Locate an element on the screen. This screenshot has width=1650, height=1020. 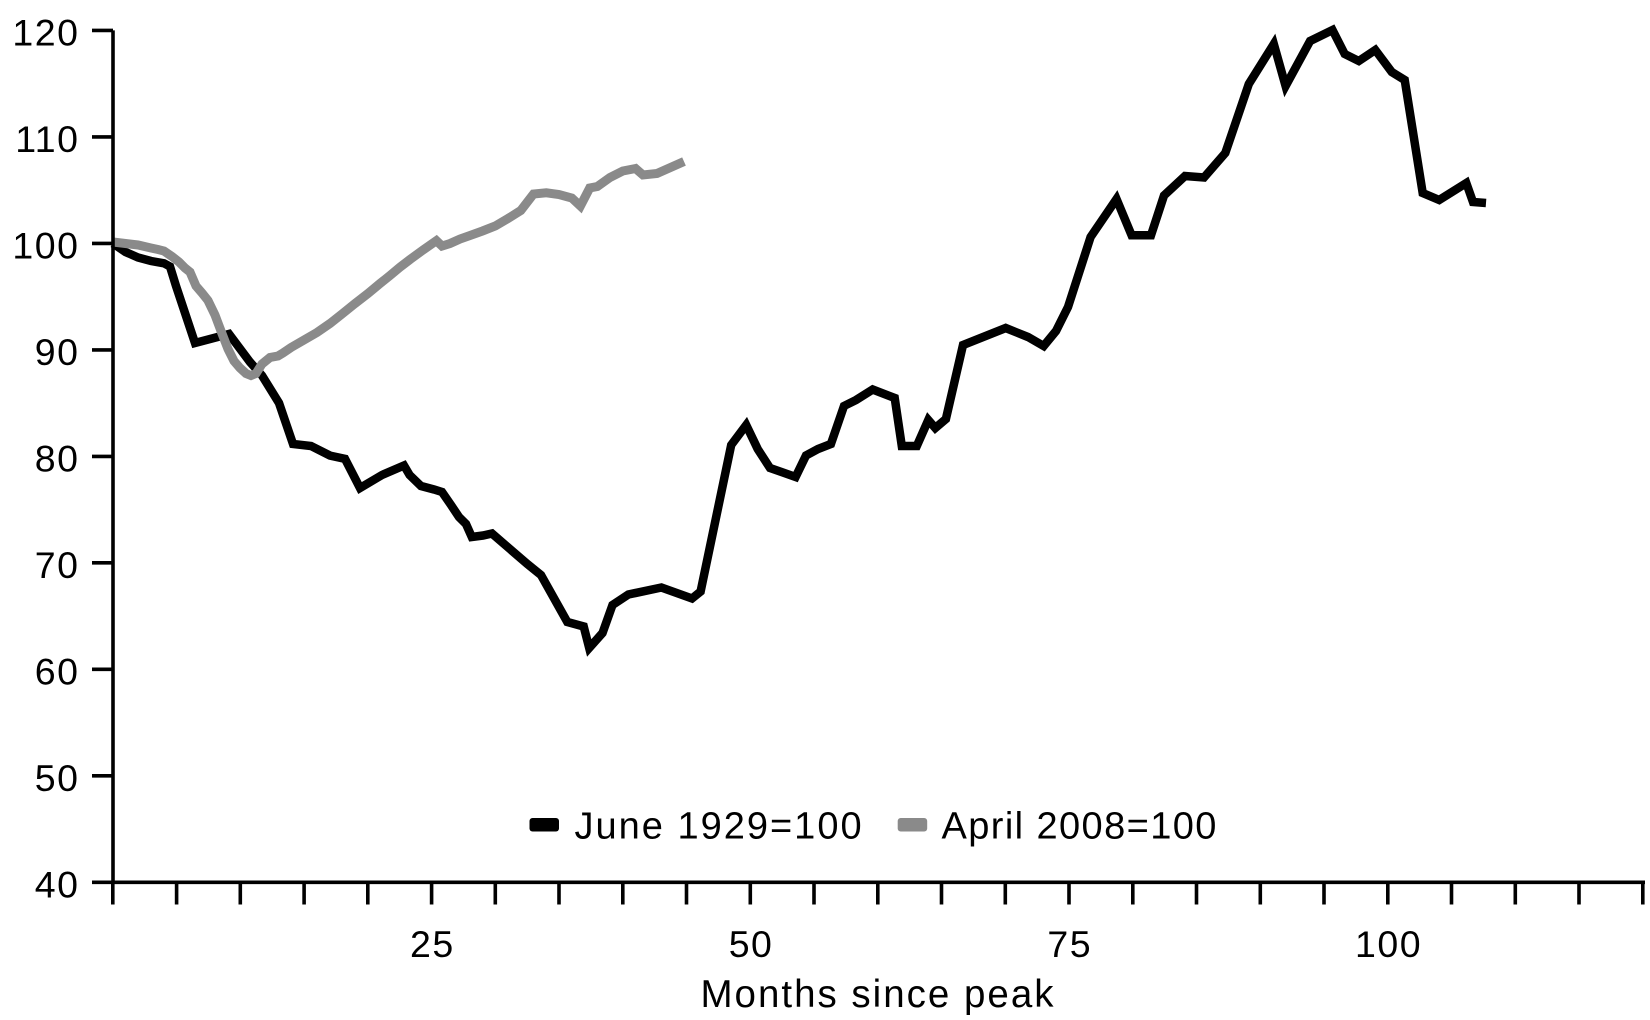
svg-text: 25 is located at coordinates (432, 944).